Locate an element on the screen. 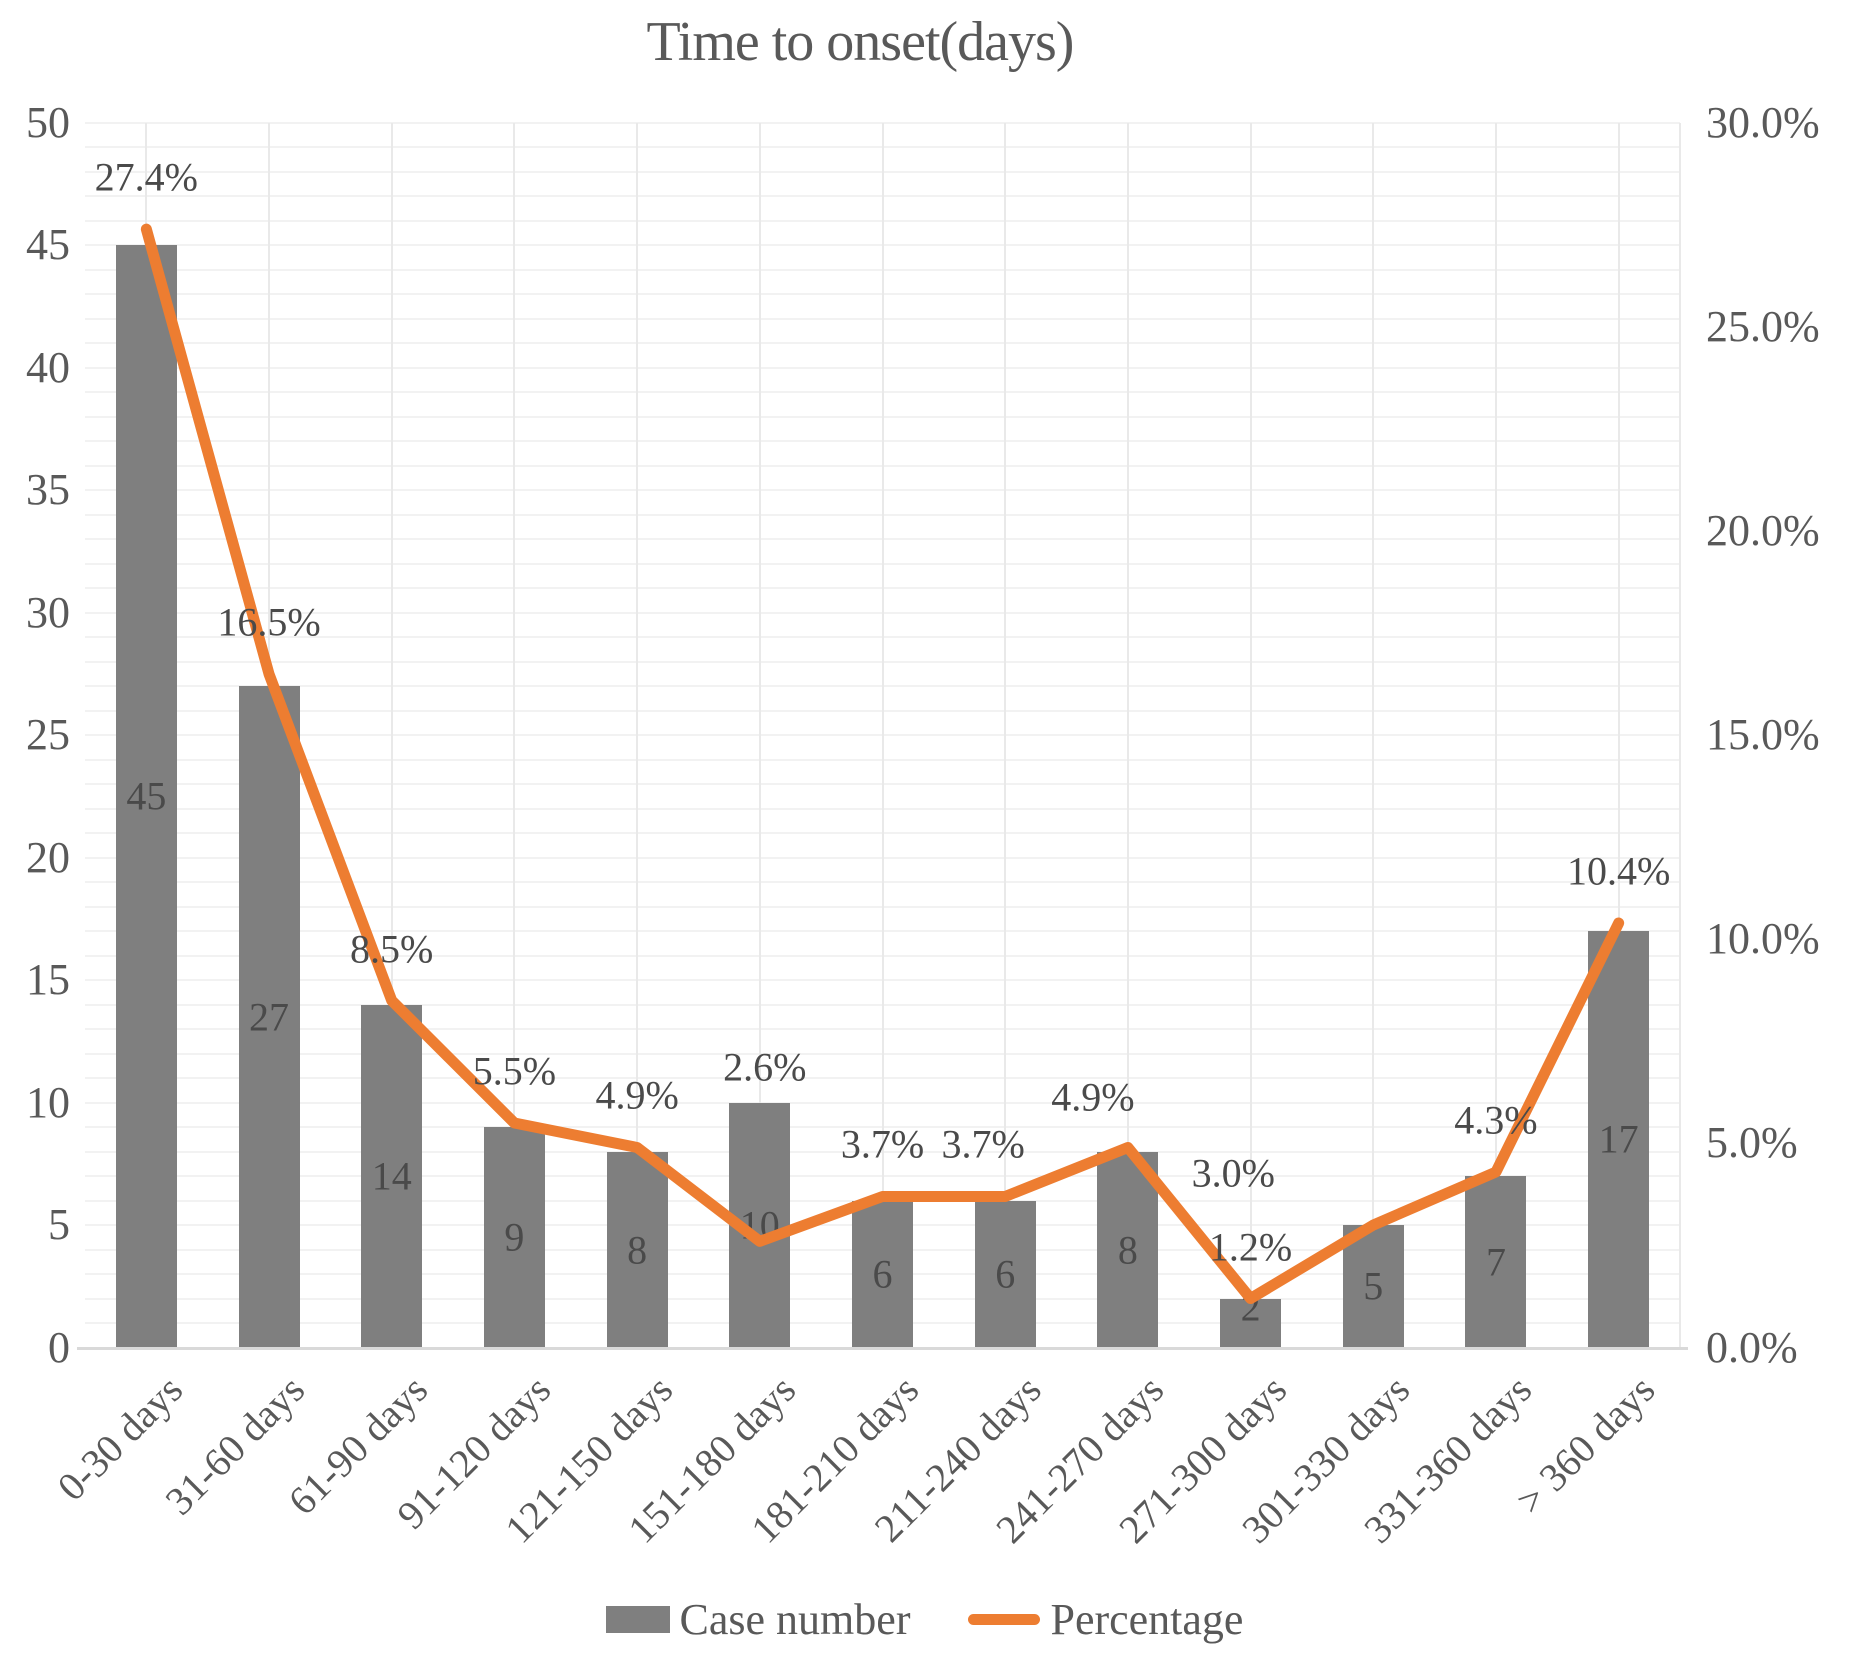 The width and height of the screenshot is (1849, 1663). left-axis-tick-label: 35 is located at coordinates (48, 490).